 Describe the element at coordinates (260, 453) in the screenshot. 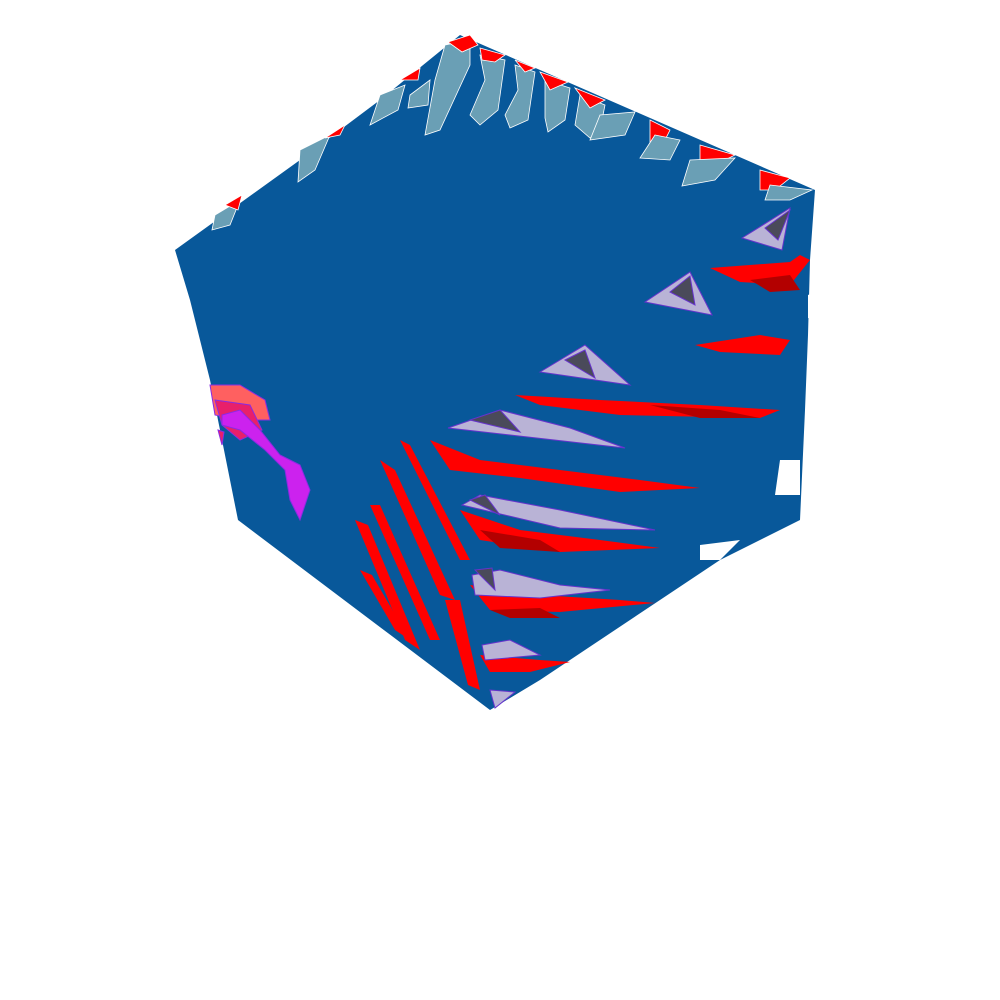

I see `left-face-stain` at that location.